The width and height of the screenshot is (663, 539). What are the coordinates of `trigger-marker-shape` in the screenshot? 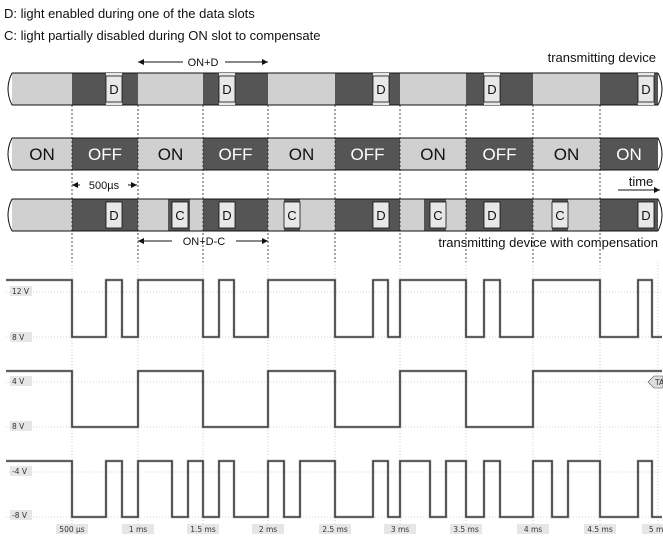 It's located at (655, 382).